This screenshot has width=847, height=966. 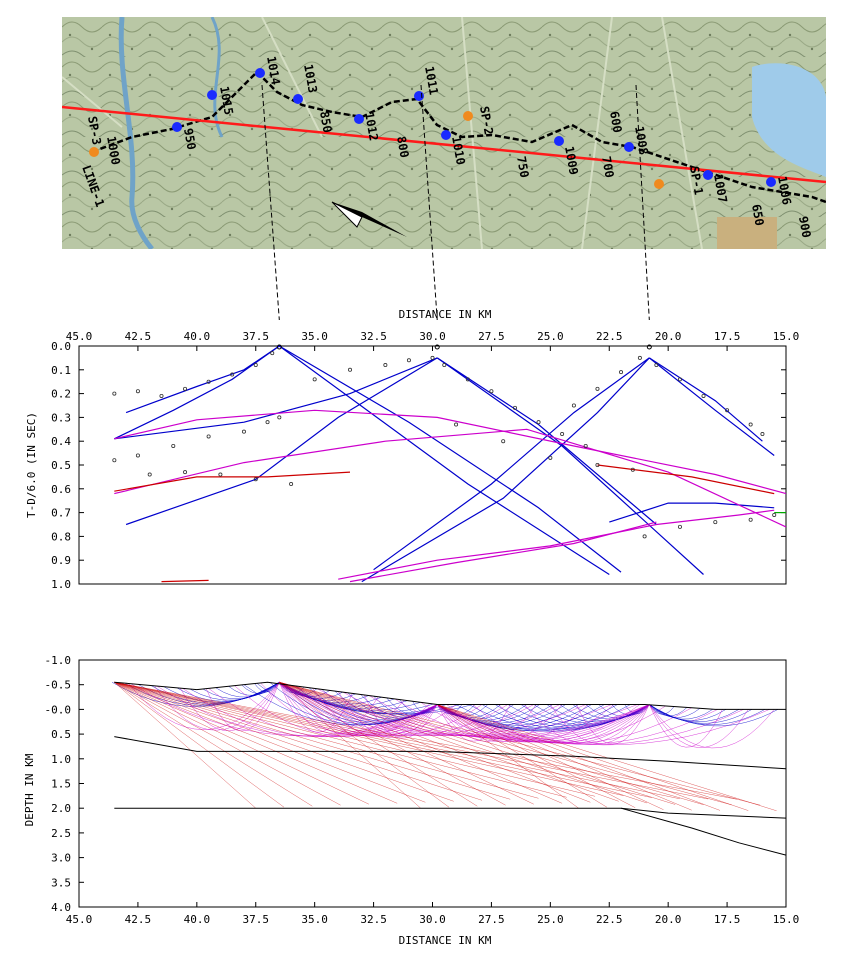 I want to click on tt-x-tick-label: 15.0, so click(x=786, y=336).